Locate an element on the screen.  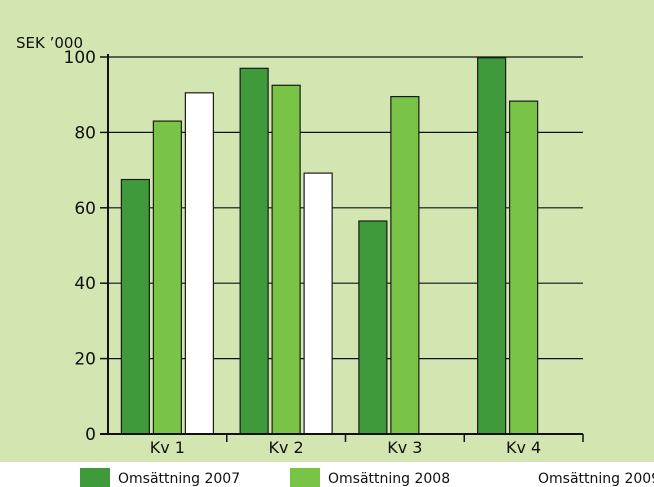
x-tick-label-1: Kv 1 is located at coordinates (167, 447).